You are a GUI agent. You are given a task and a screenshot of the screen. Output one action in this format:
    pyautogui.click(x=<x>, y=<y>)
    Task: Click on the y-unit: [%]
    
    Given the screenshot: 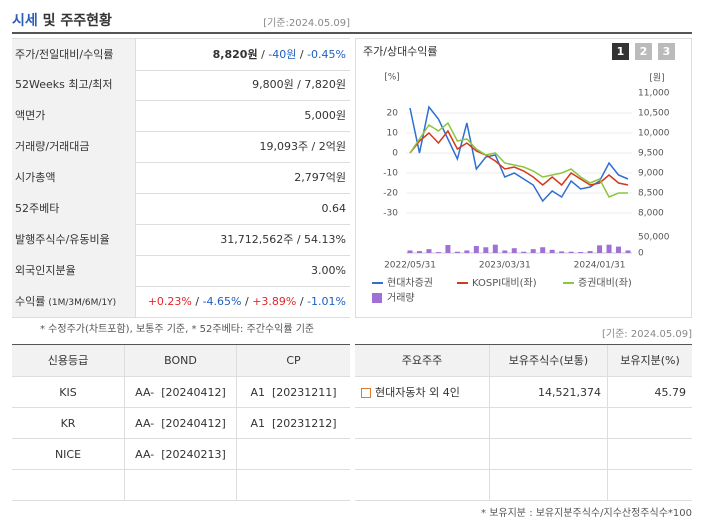 What is the action you would take?
    pyautogui.click(x=392, y=78)
    